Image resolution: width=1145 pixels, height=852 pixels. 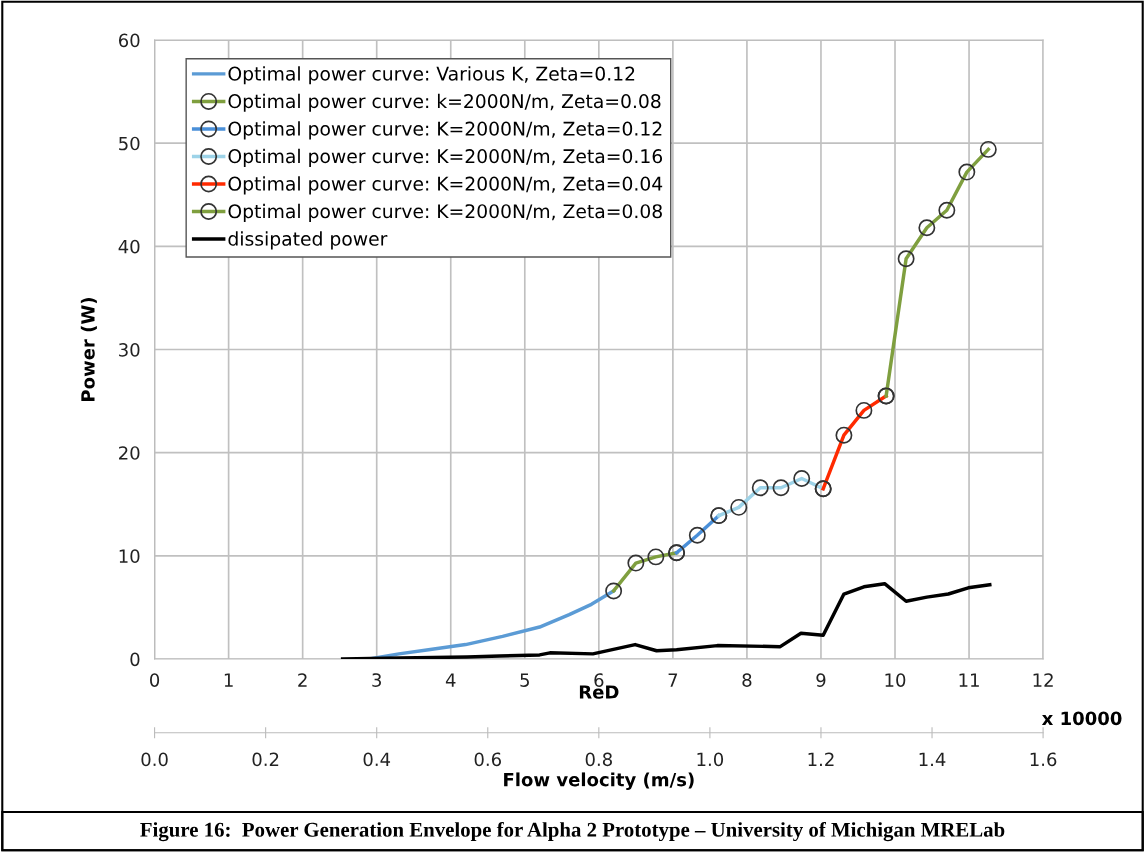 What do you see at coordinates (228, 680) in the screenshot?
I see `x-tick-label: 1` at bounding box center [228, 680].